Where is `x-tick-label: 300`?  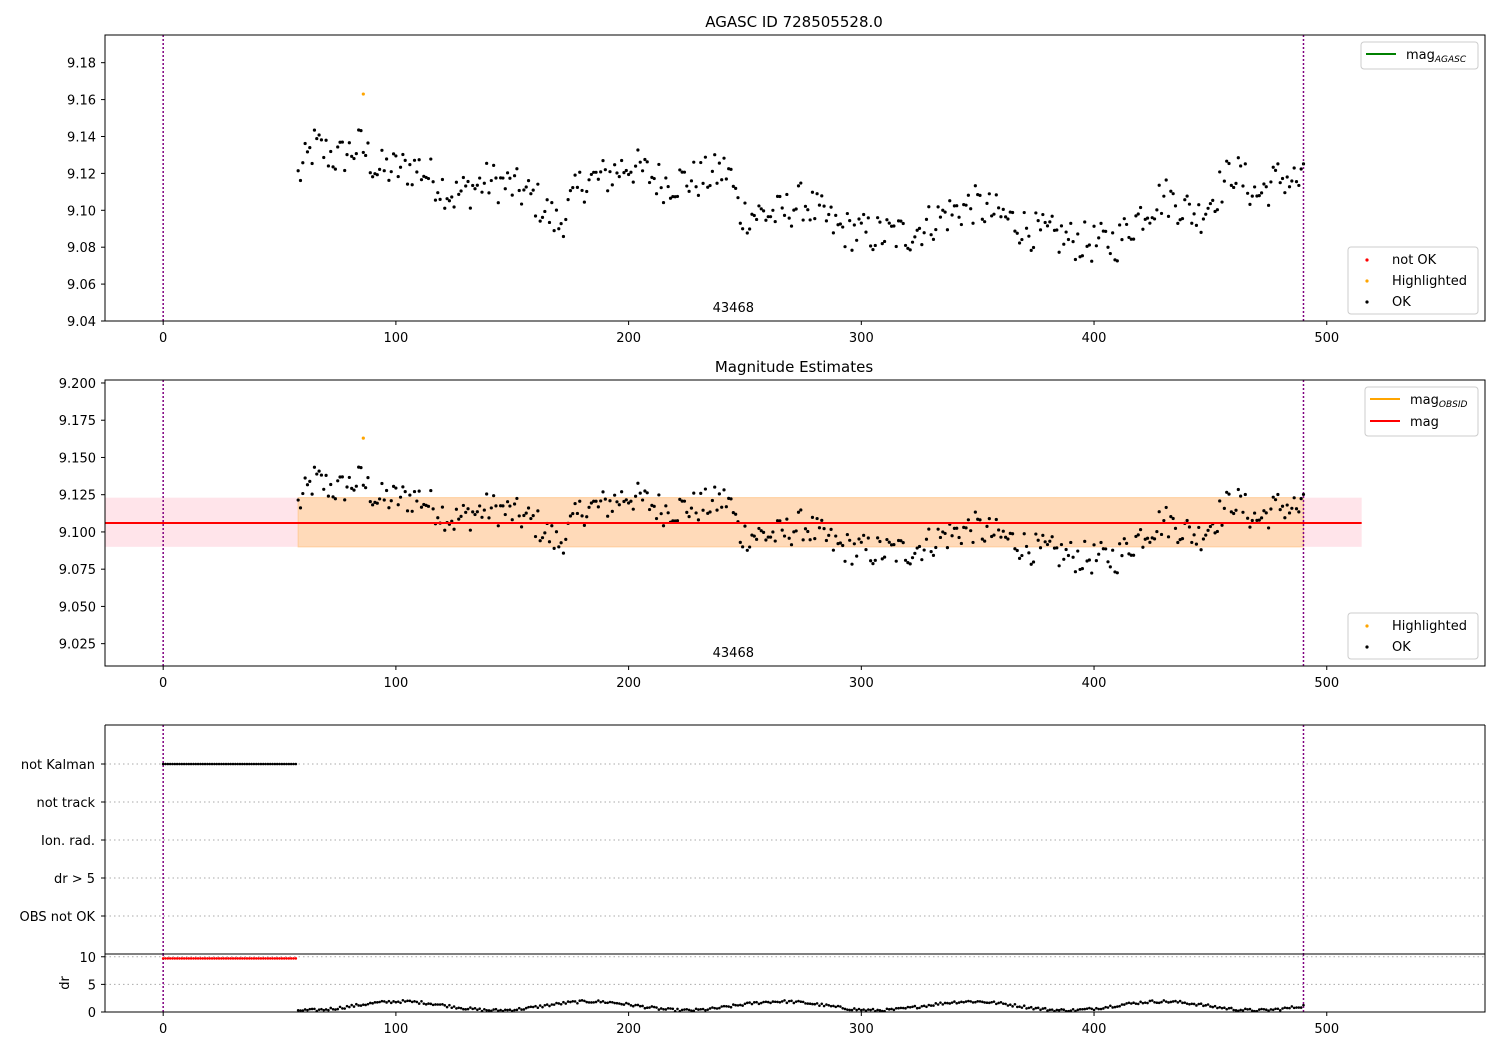
x-tick-label: 300 is located at coordinates (861, 1029).